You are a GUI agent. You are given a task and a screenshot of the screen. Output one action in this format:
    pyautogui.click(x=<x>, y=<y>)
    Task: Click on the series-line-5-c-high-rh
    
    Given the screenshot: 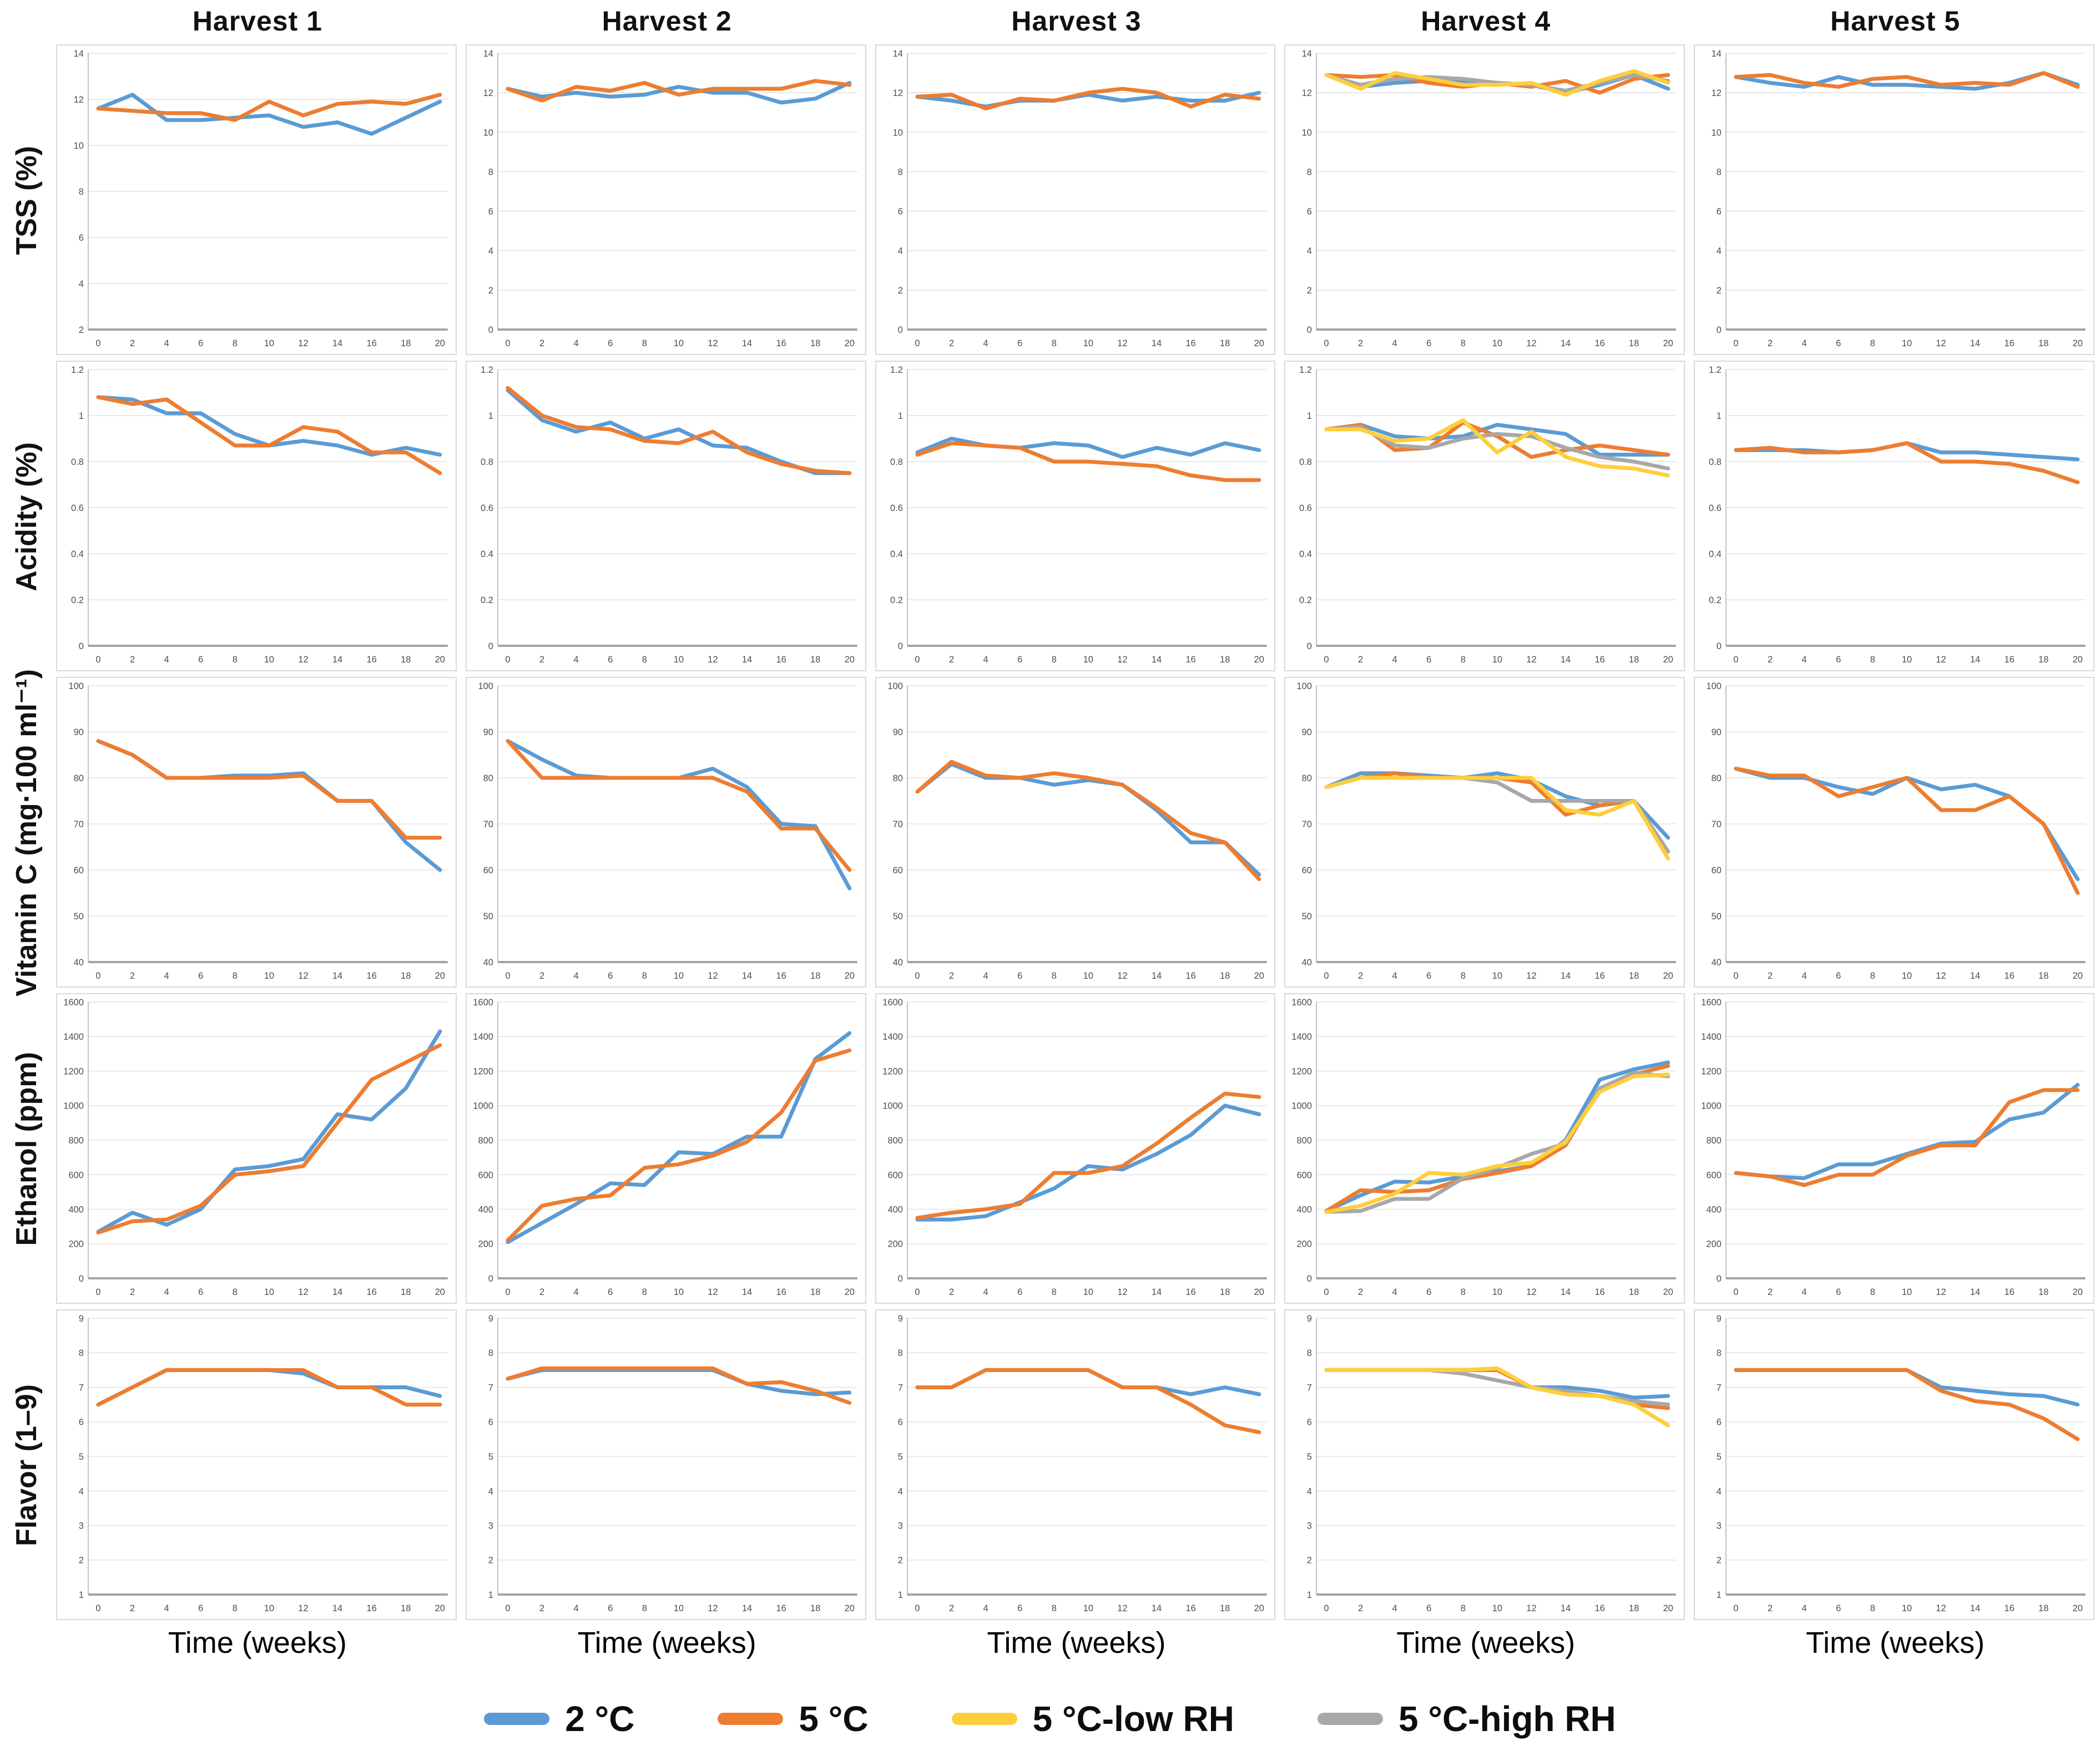 What is the action you would take?
    pyautogui.click(x=1497, y=447)
    